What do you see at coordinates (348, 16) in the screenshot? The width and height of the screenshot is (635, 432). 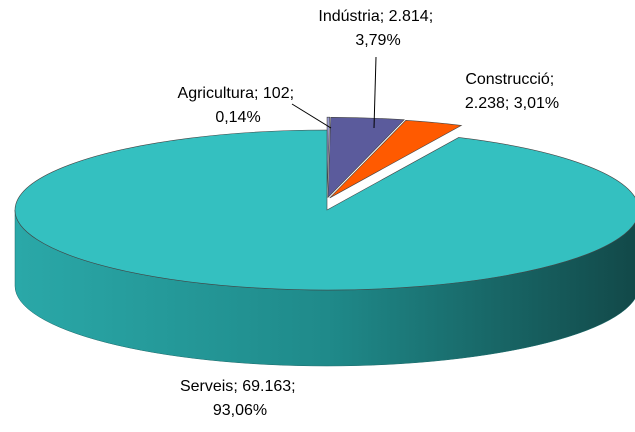 I see `label-part: Indústria` at bounding box center [348, 16].